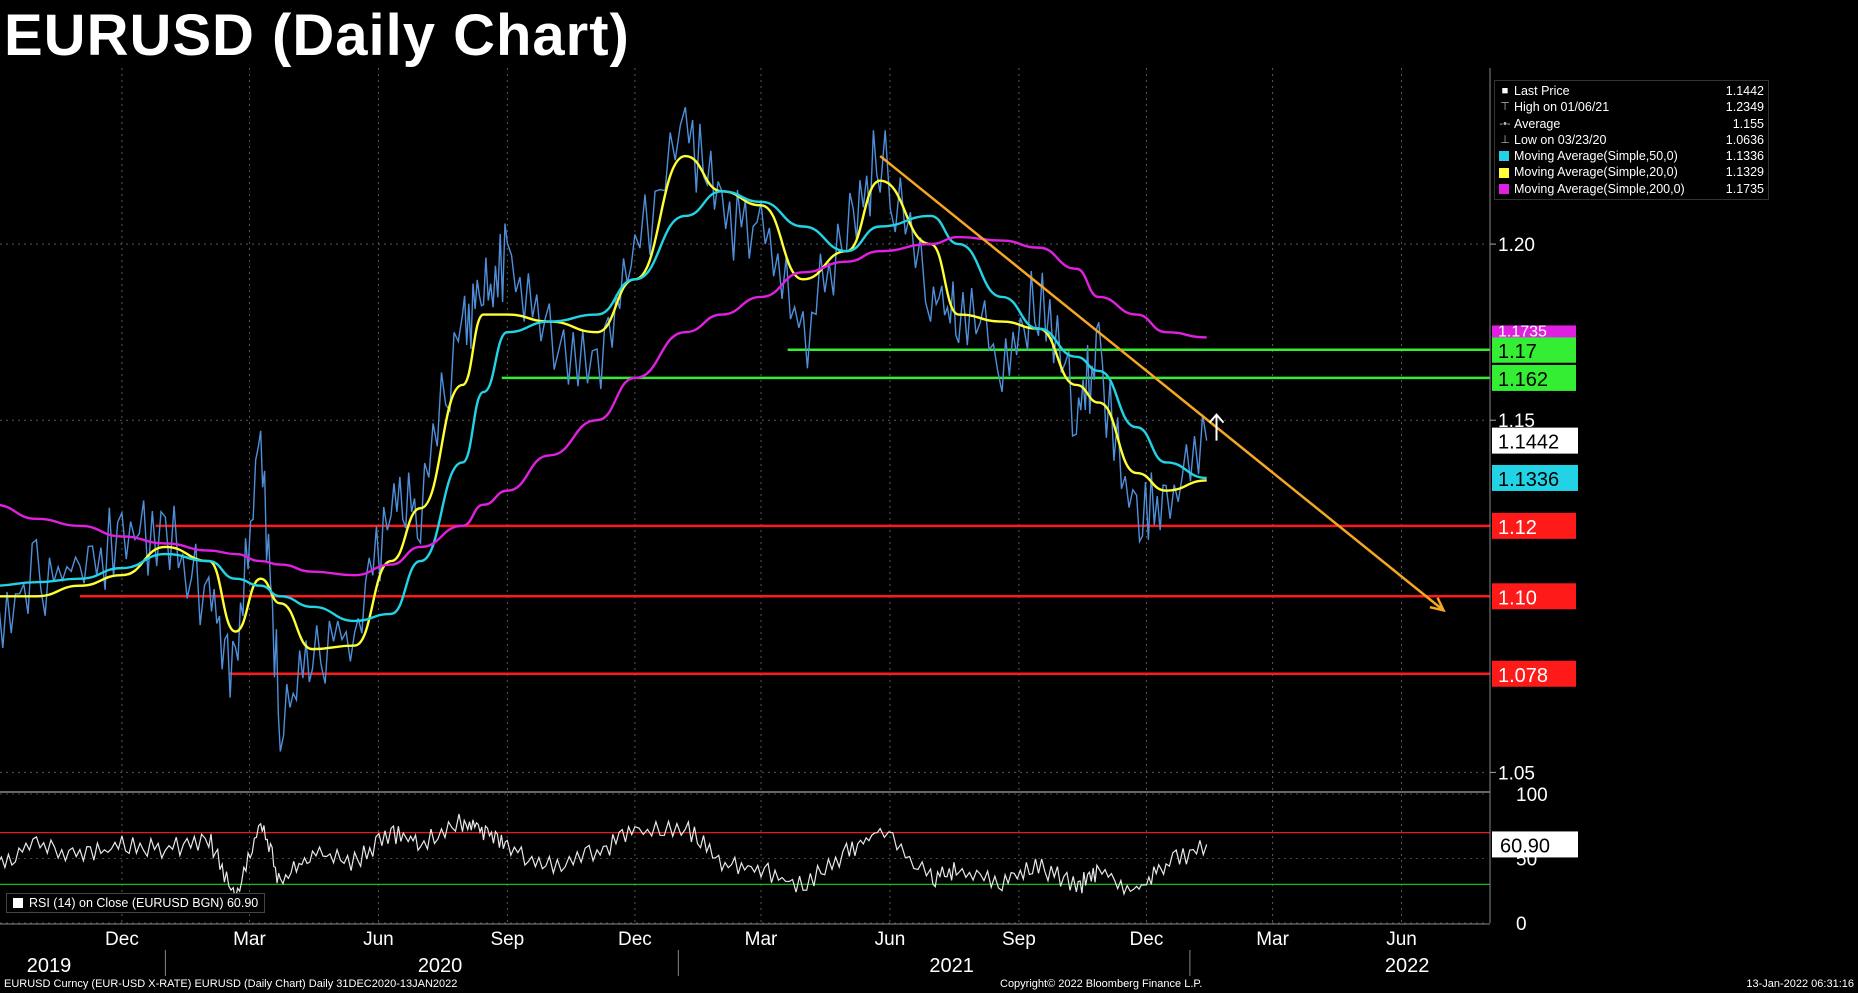  I want to click on legend-item: Moving Average(Simple,50,0) 1.1336, so click(1631, 156).